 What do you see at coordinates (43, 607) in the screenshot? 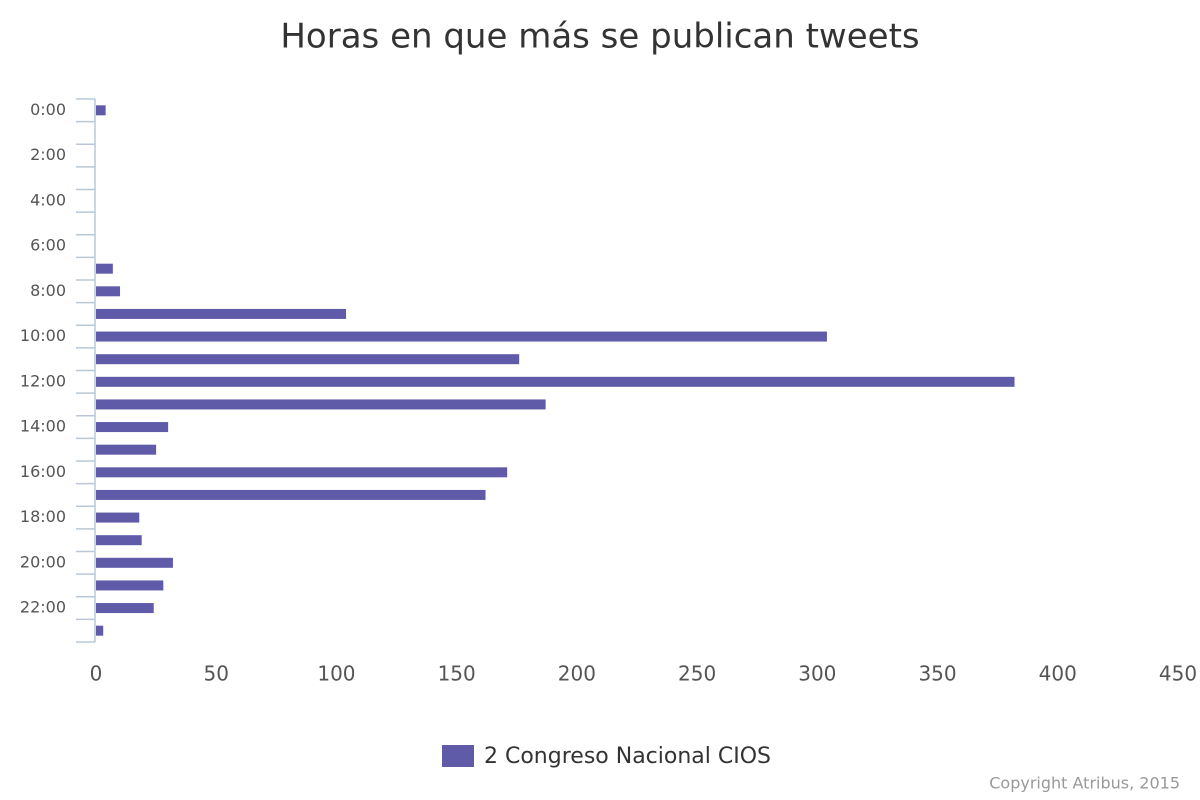
I see `y-tick-label: 22:00` at bounding box center [43, 607].